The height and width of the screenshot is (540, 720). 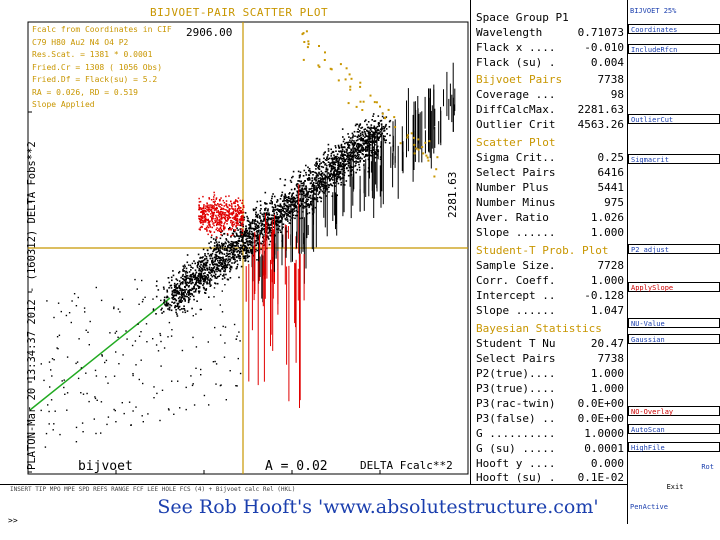 I want to click on menu-autoscan-button: AutoScan, so click(x=674, y=429).